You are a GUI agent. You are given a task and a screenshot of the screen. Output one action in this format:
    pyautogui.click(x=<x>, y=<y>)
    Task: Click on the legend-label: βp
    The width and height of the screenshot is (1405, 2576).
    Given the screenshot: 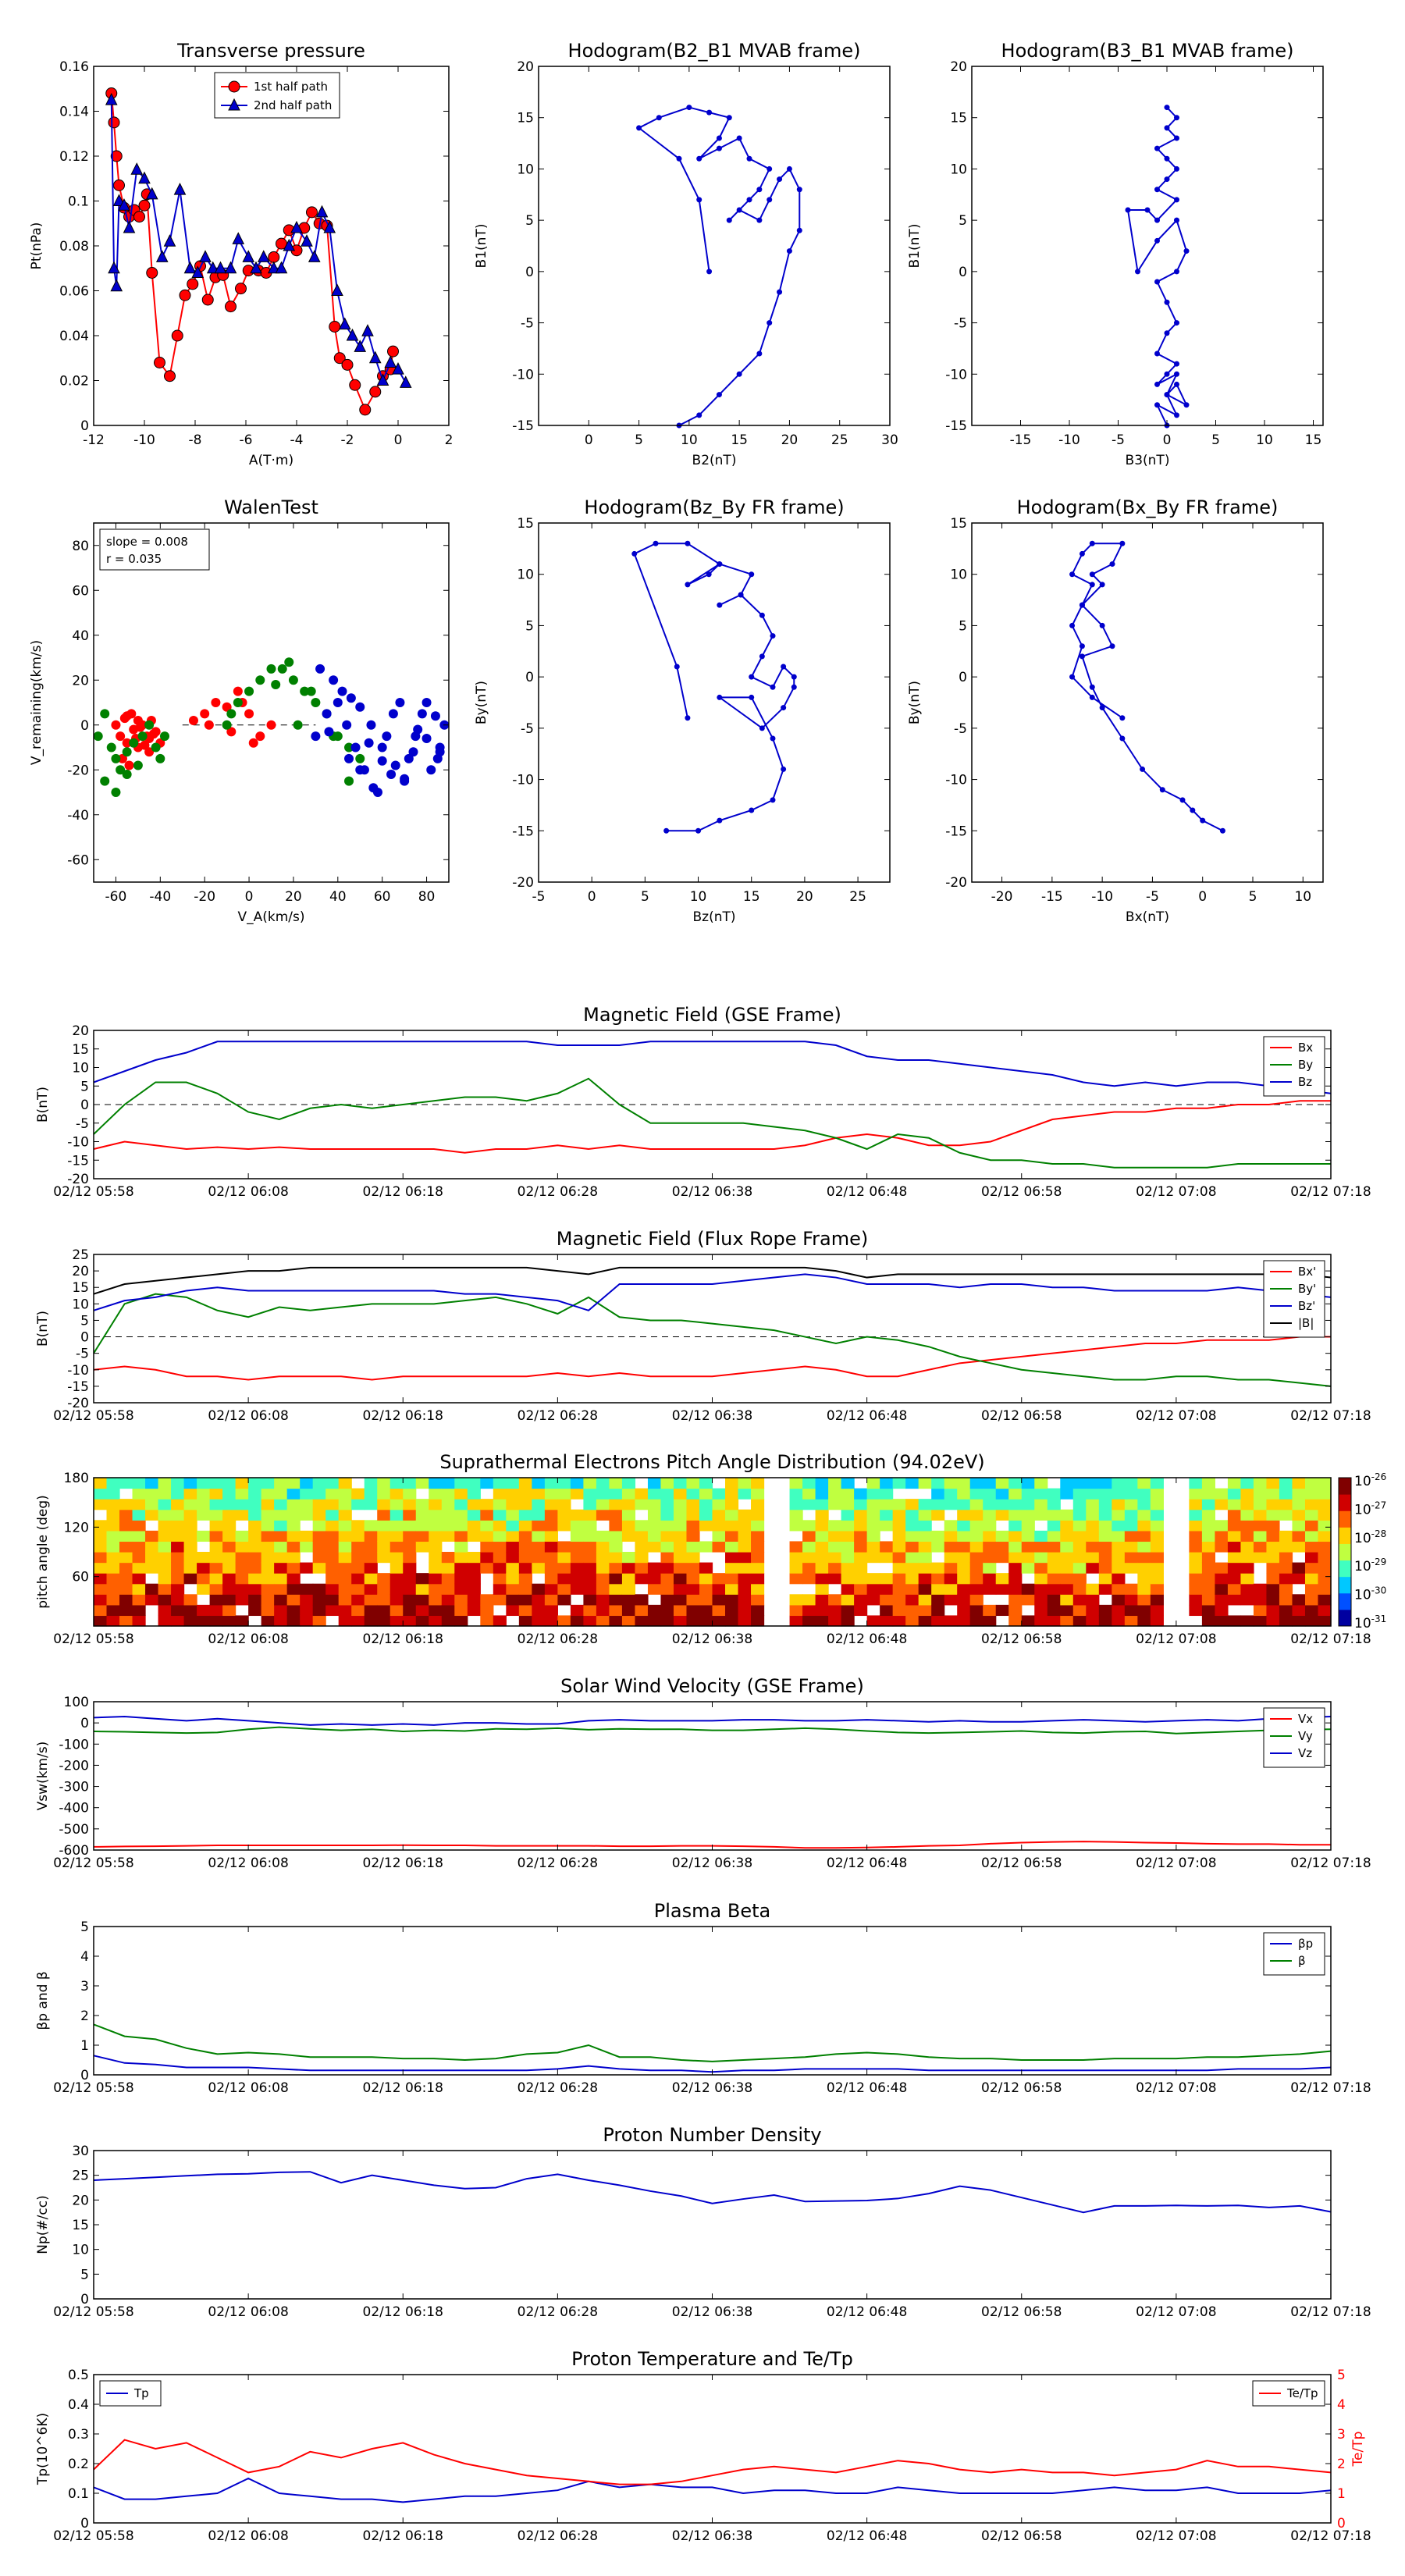 What is the action you would take?
    pyautogui.click(x=1305, y=1944)
    